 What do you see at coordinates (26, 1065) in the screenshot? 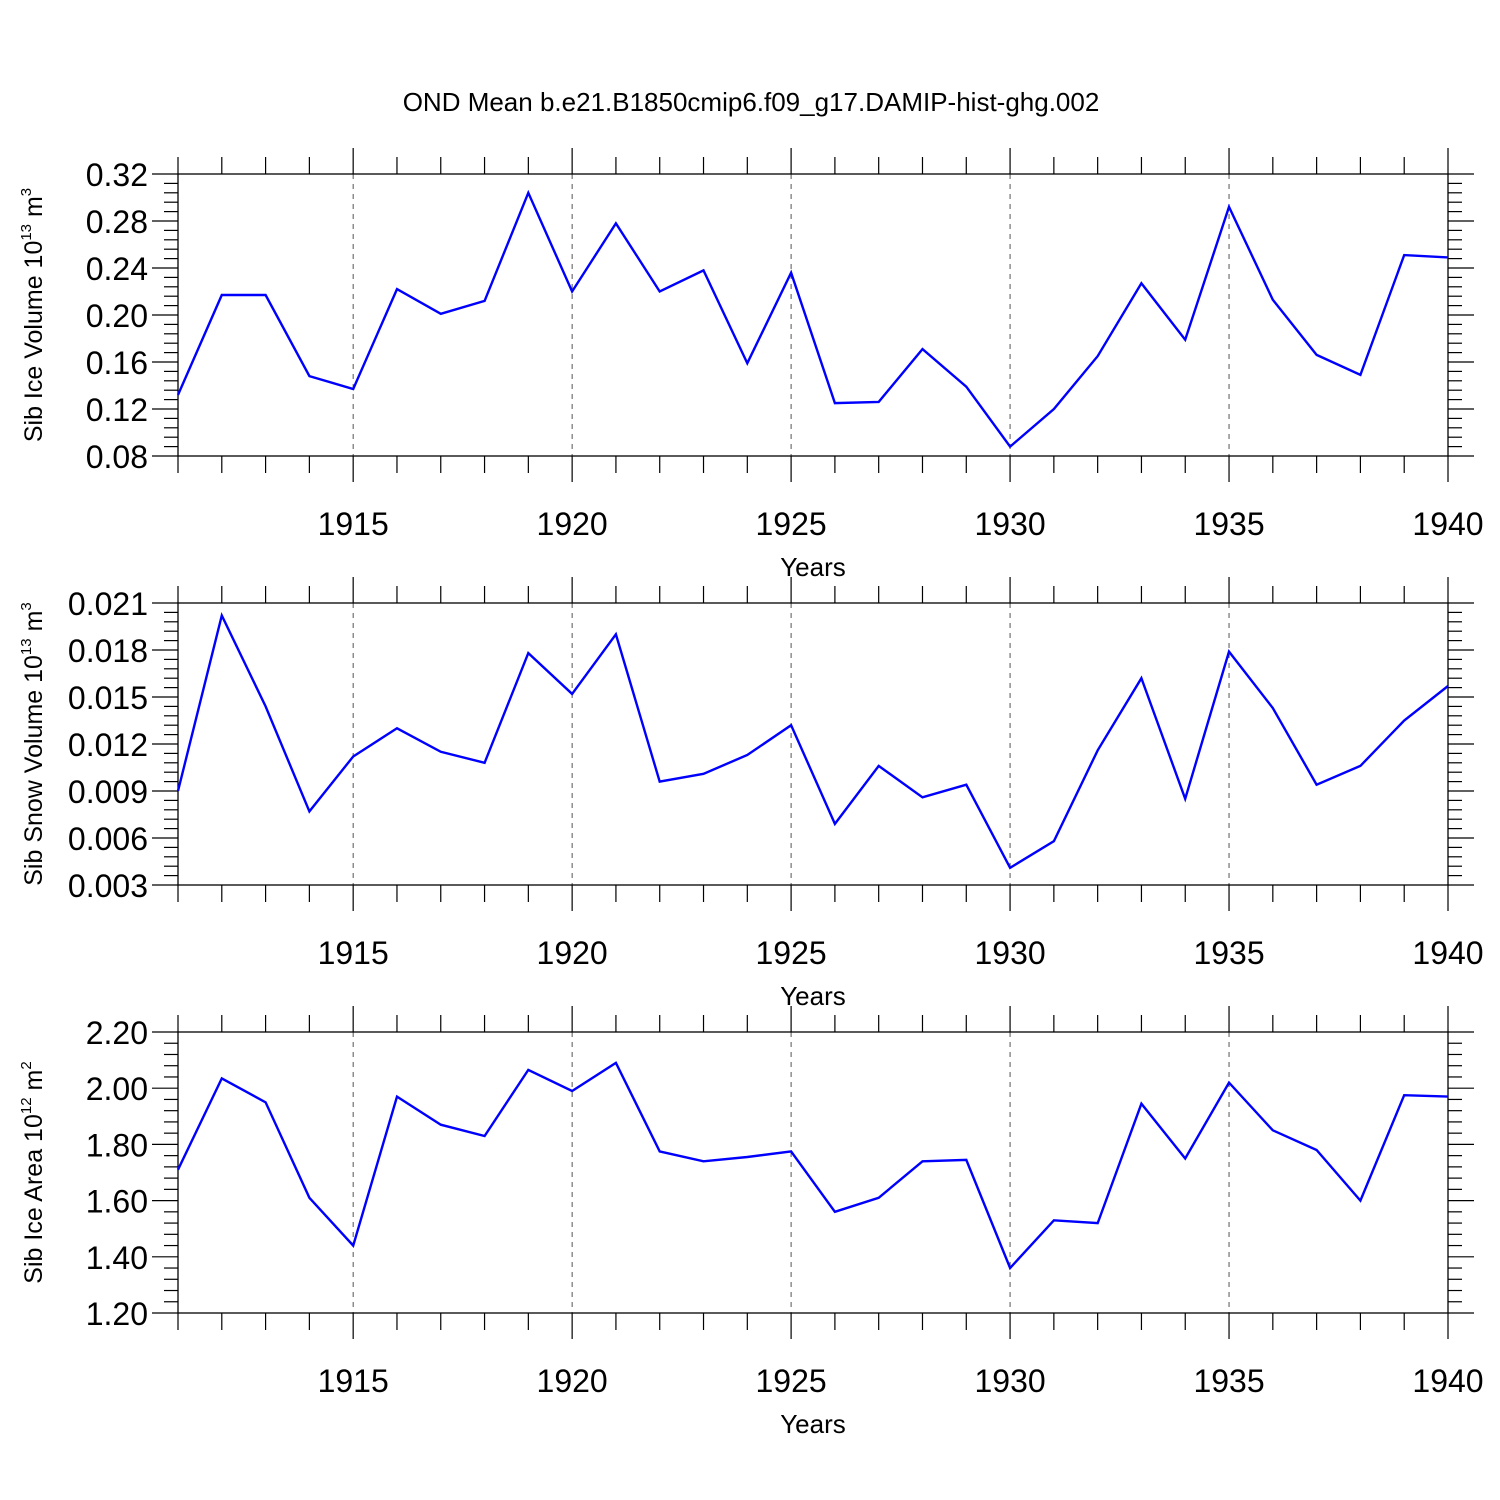
I see `y-label-unit-exponent: 2` at bounding box center [26, 1065].